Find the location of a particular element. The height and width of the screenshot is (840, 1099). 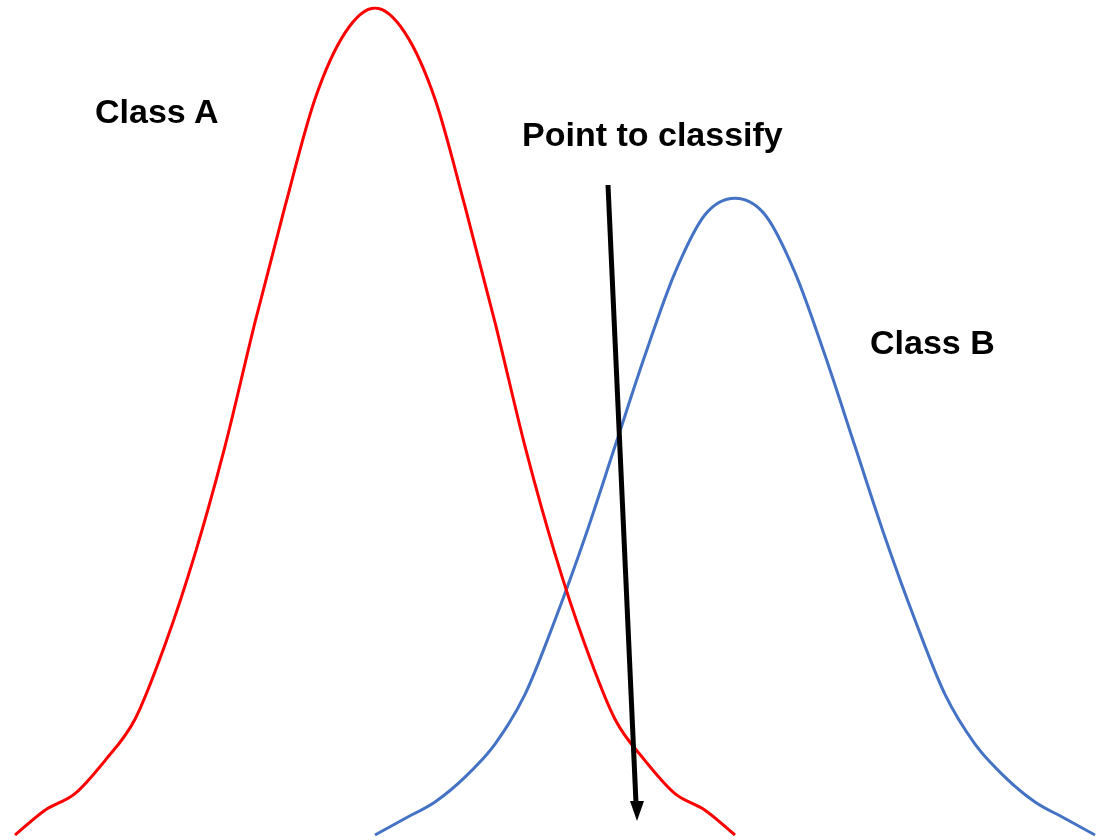

series-label: Class B is located at coordinates (932, 342).